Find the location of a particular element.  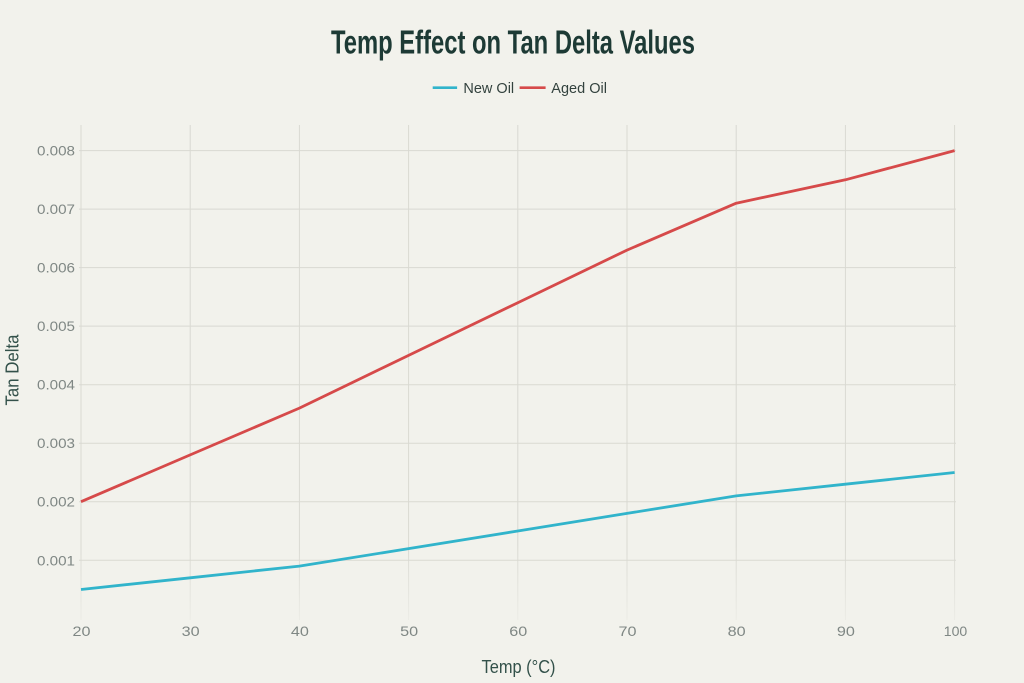

svg-text: 0.008 is located at coordinates (56, 151).